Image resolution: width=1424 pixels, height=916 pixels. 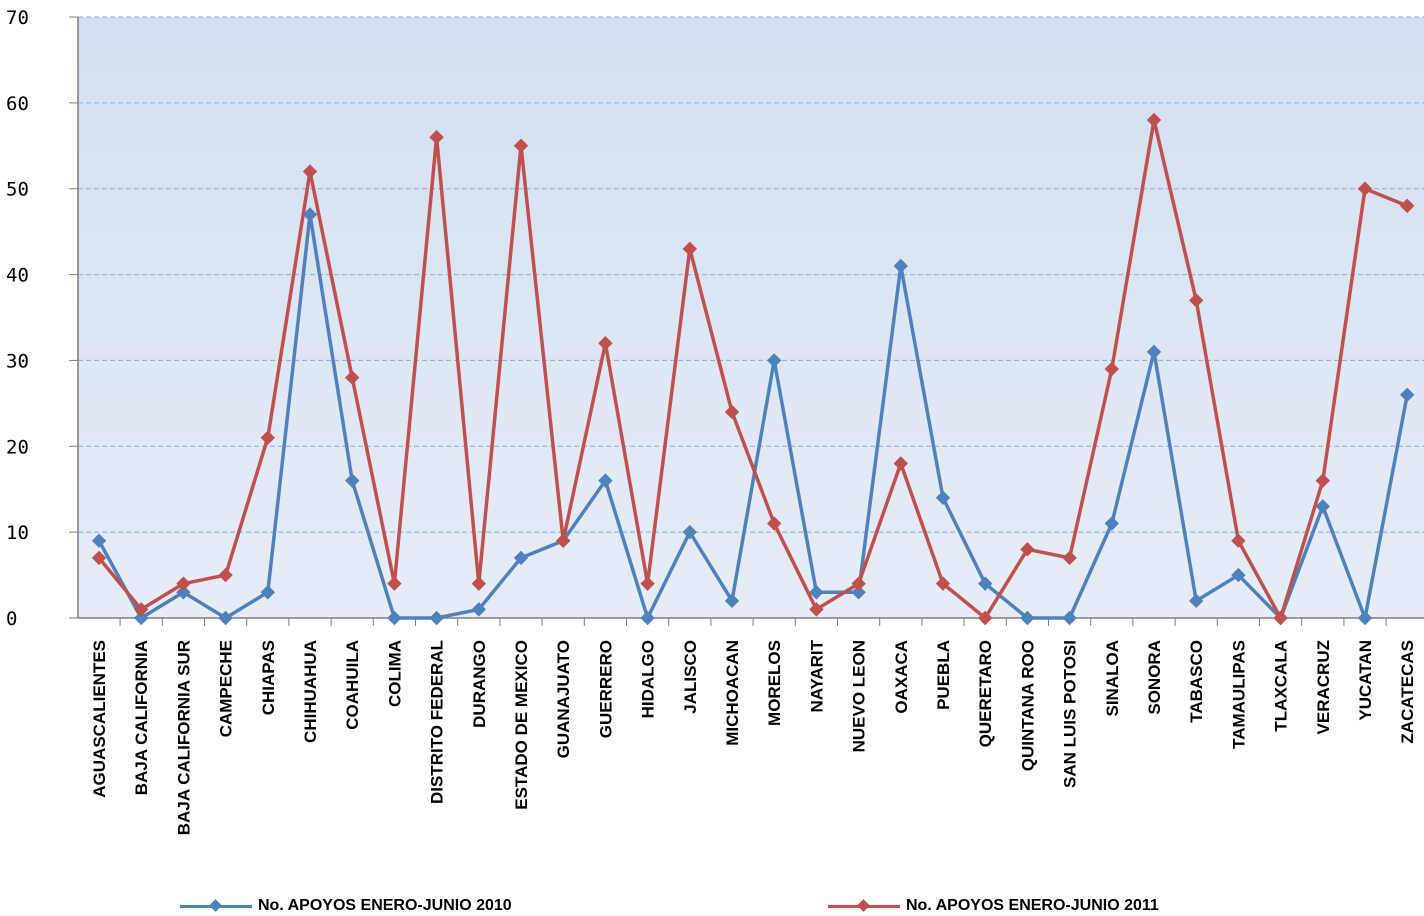 I want to click on x-tick-label: BAJA CALIFORNIA SUR, so click(x=183, y=737).